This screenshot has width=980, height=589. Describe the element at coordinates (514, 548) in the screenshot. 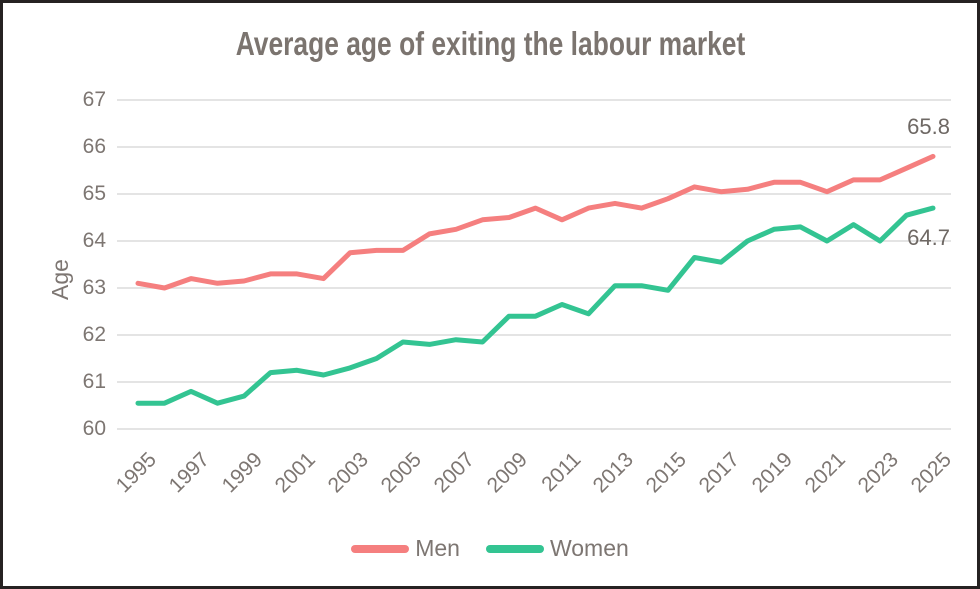

I see `women-line-swatch` at that location.